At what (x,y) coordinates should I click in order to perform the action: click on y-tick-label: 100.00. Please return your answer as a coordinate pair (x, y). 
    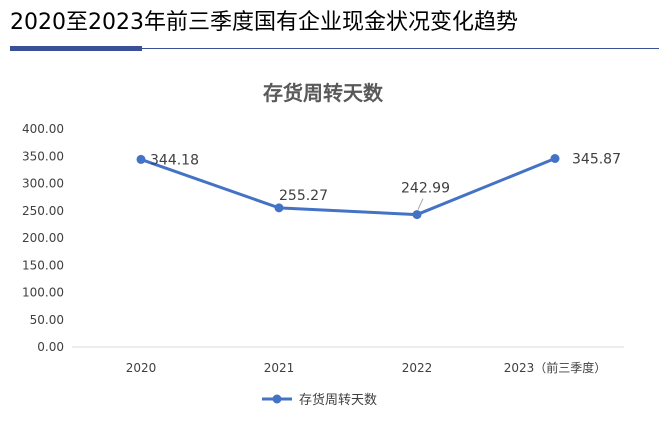
    Looking at the image, I should click on (43, 293).